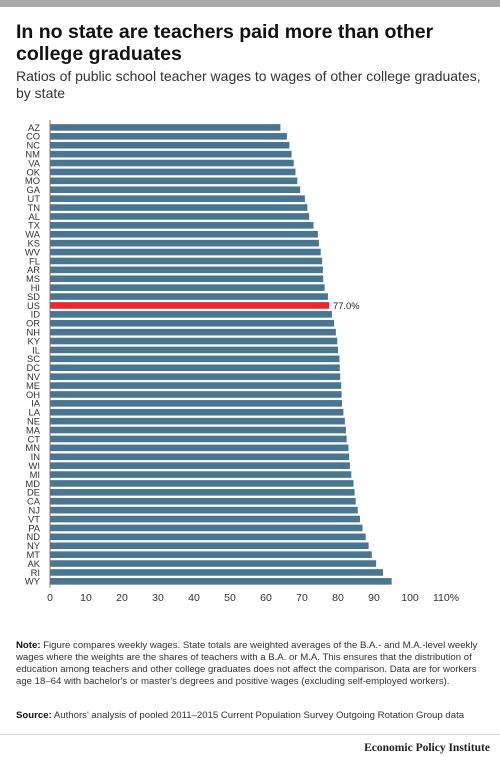 The height and width of the screenshot is (768, 500). I want to click on category-label: MT, so click(33, 554).